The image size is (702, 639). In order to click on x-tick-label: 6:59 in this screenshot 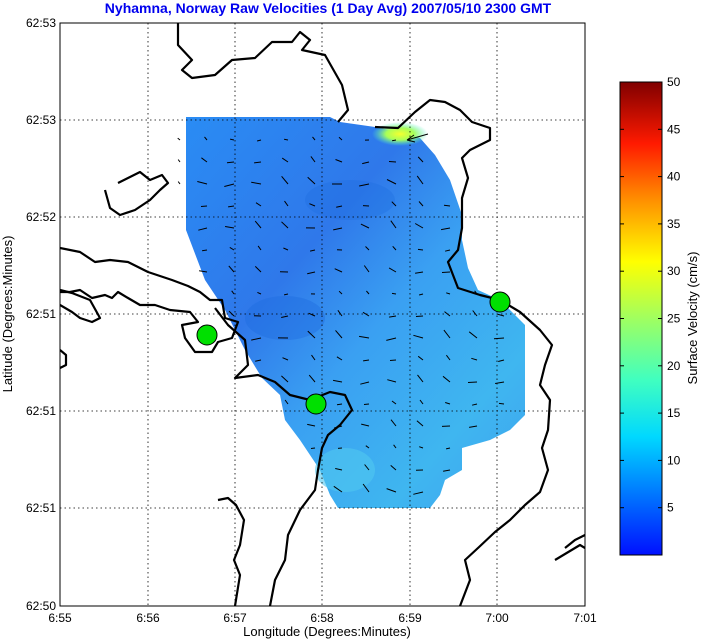, I will do `click(410, 618)`.